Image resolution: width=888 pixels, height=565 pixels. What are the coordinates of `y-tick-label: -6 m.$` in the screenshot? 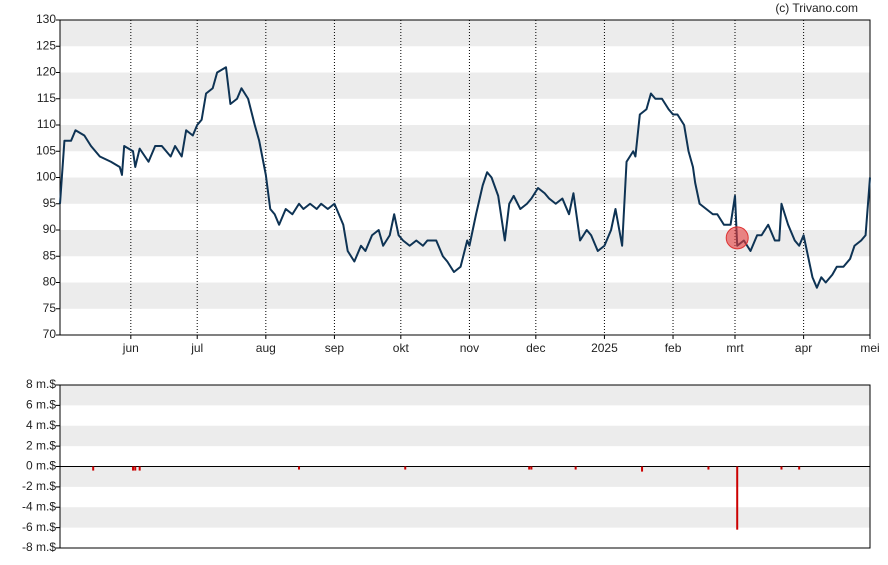 It's located at (39, 527).